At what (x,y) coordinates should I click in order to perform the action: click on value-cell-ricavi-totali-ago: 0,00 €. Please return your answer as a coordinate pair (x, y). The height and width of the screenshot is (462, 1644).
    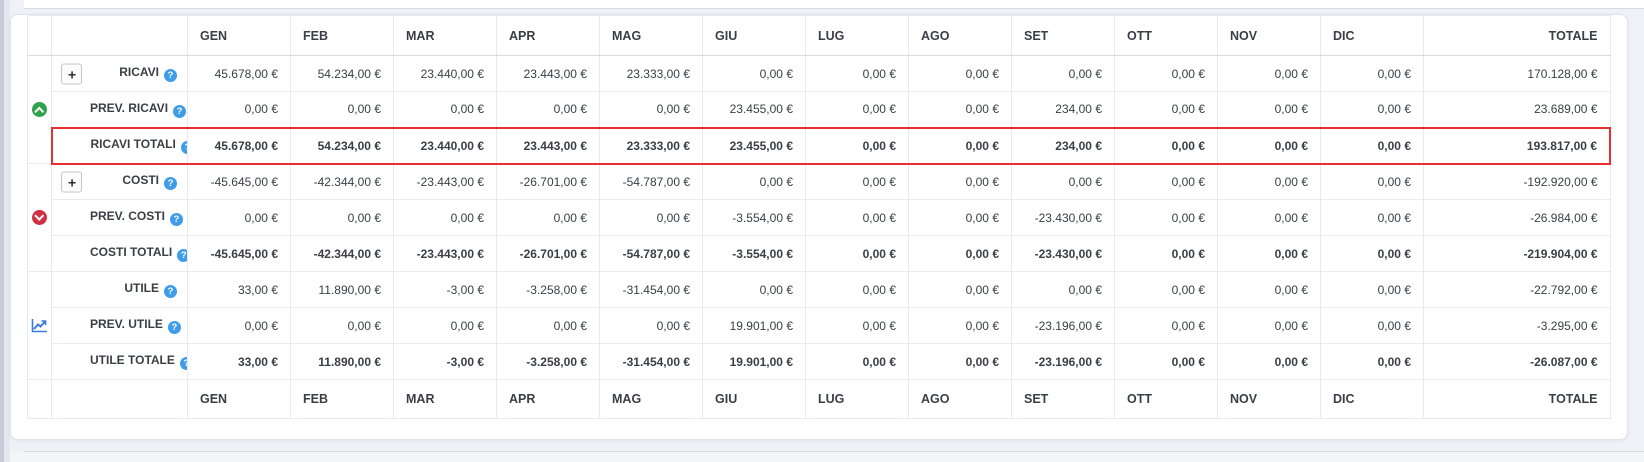
    Looking at the image, I should click on (960, 145).